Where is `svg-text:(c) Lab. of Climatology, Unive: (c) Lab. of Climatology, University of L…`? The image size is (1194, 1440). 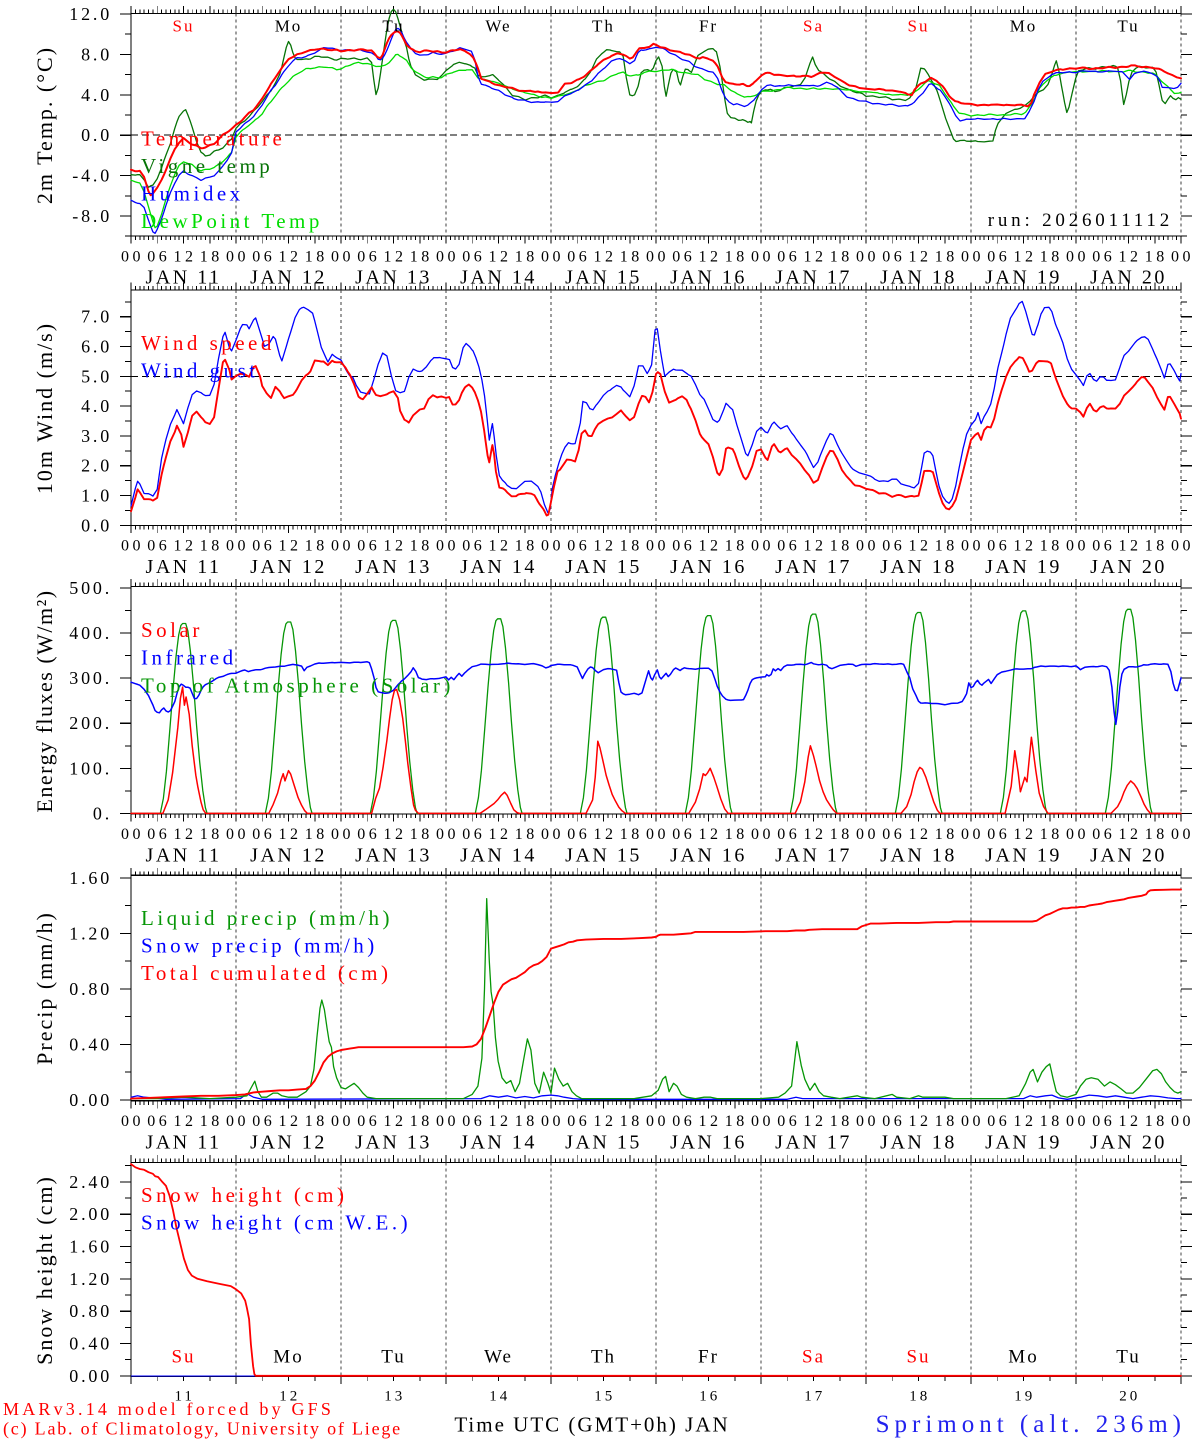 svg-text:(c) Lab. of Climatology, Unive: (c) Lab. of Climatology, University of L… is located at coordinates (202, 1429).